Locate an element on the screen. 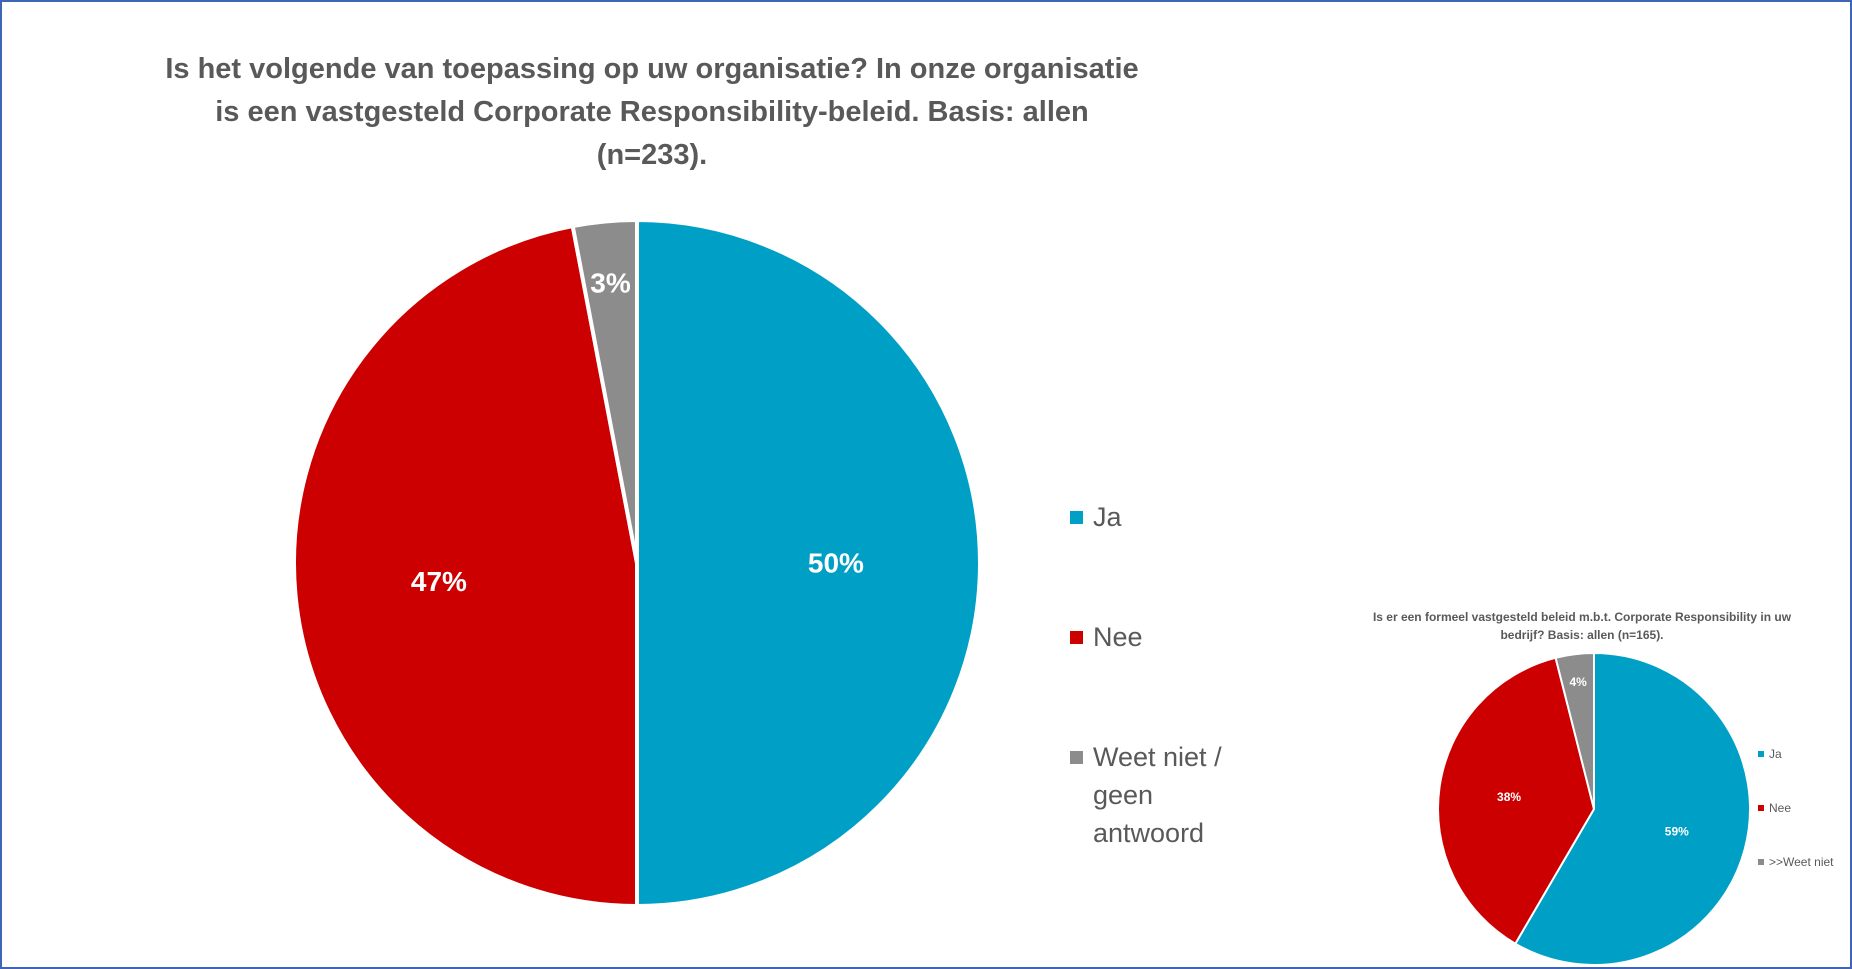 The image size is (1852, 969). main-pie-slice-nee is located at coordinates (465, 566).